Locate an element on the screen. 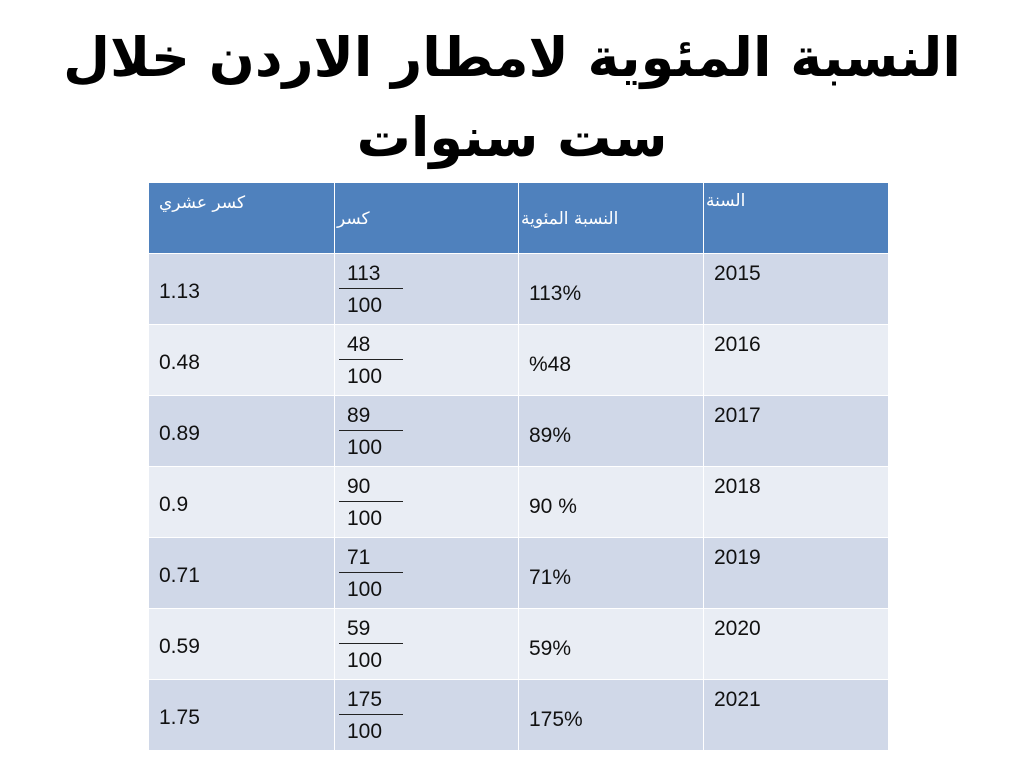  decimal-cell: 0.59 is located at coordinates (241, 644).